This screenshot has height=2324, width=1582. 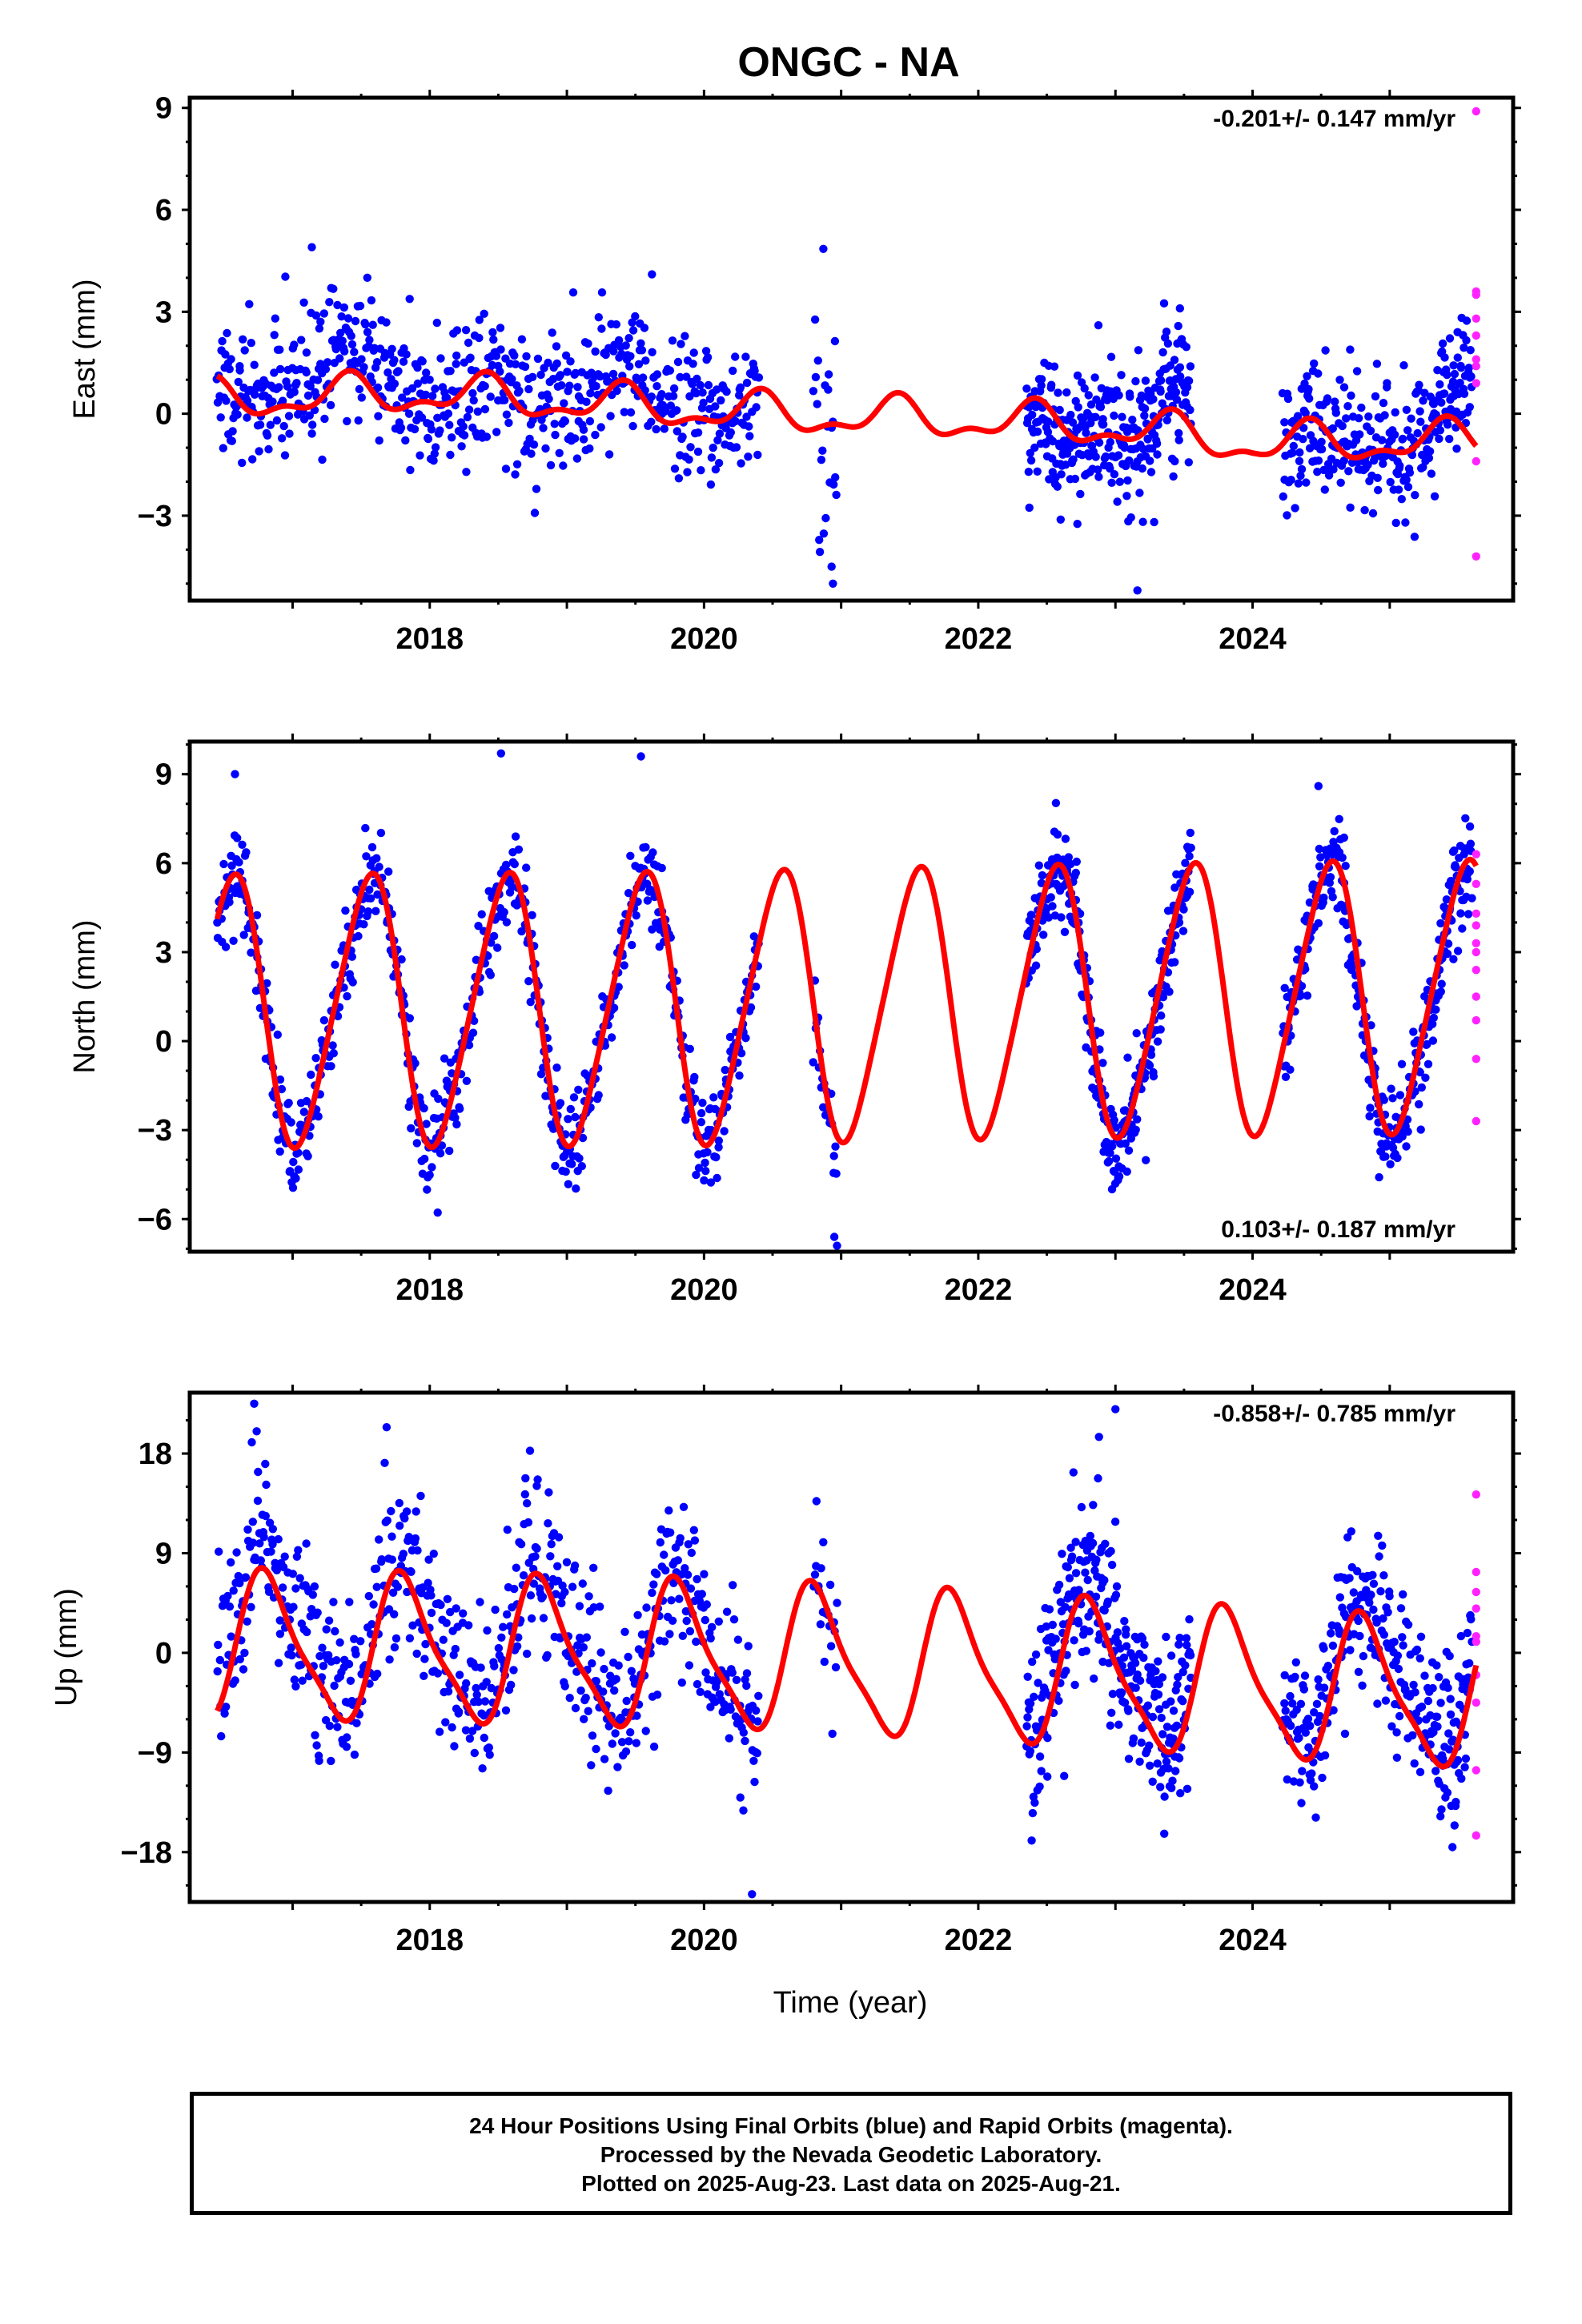 What do you see at coordinates (847, 415) in the screenshot?
I see `east-model-fit-line` at bounding box center [847, 415].